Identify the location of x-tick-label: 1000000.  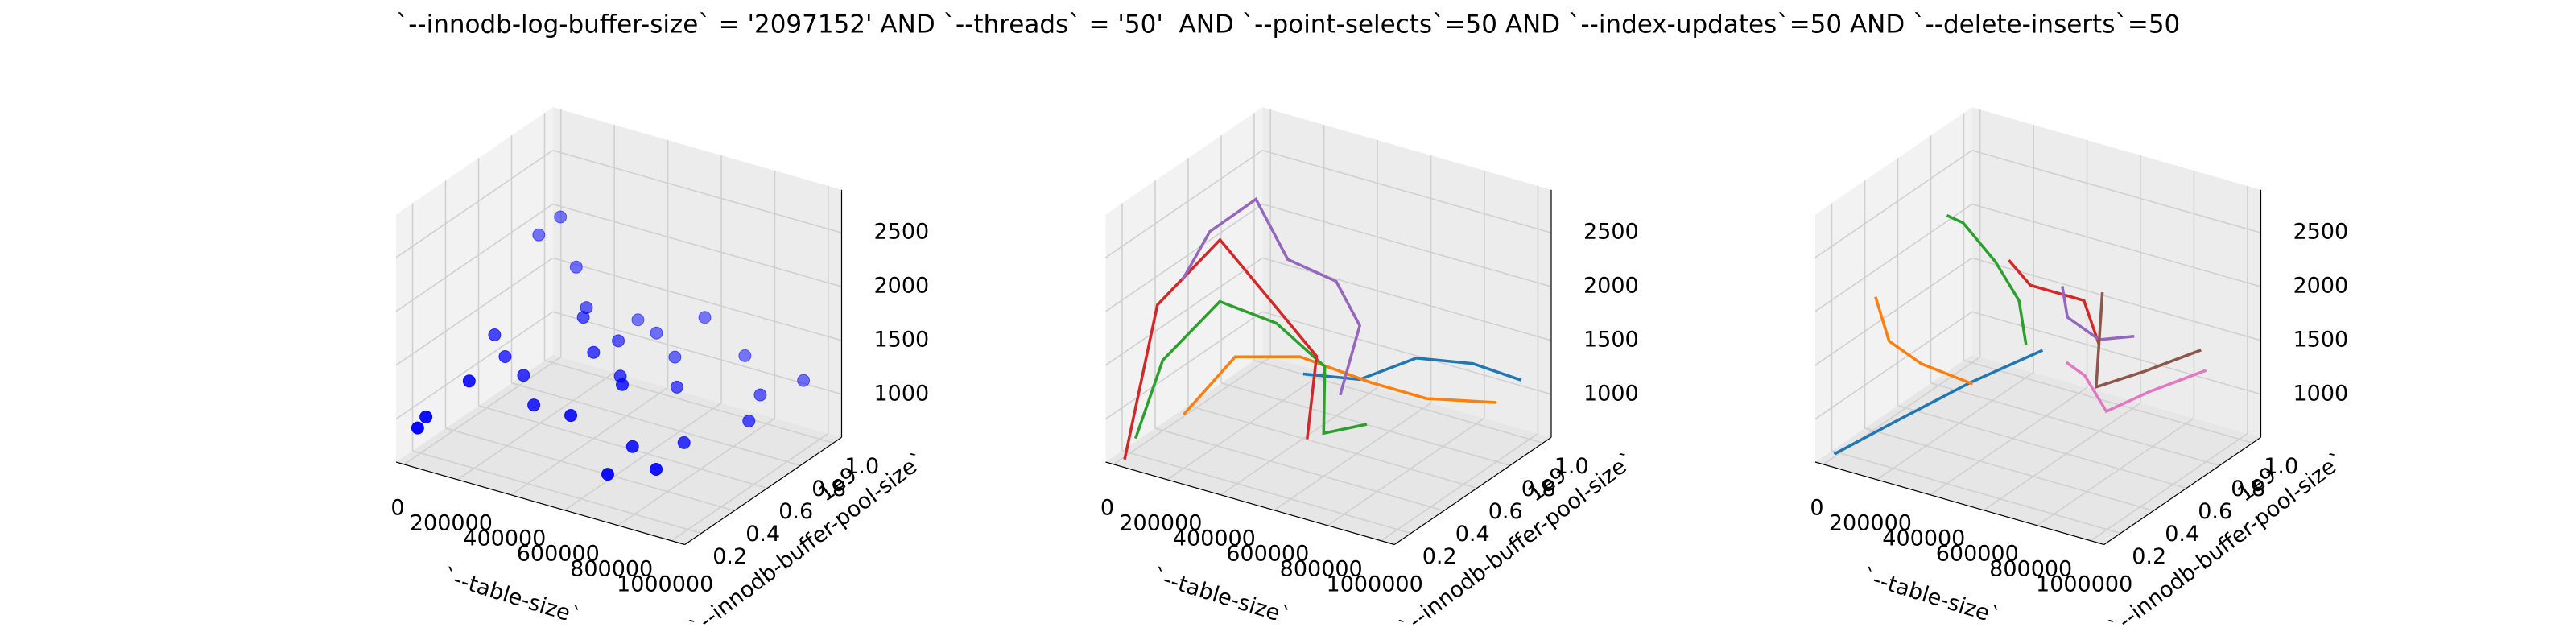
(665, 584).